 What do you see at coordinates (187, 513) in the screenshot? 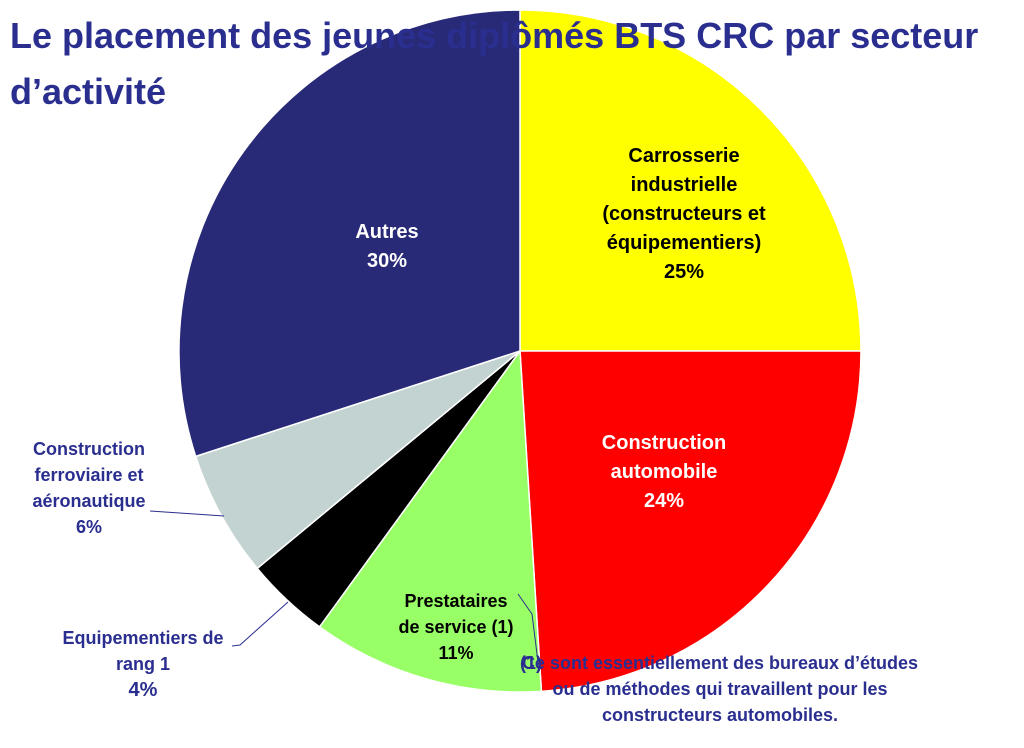
I see `leader-line-ferroviaire` at bounding box center [187, 513].